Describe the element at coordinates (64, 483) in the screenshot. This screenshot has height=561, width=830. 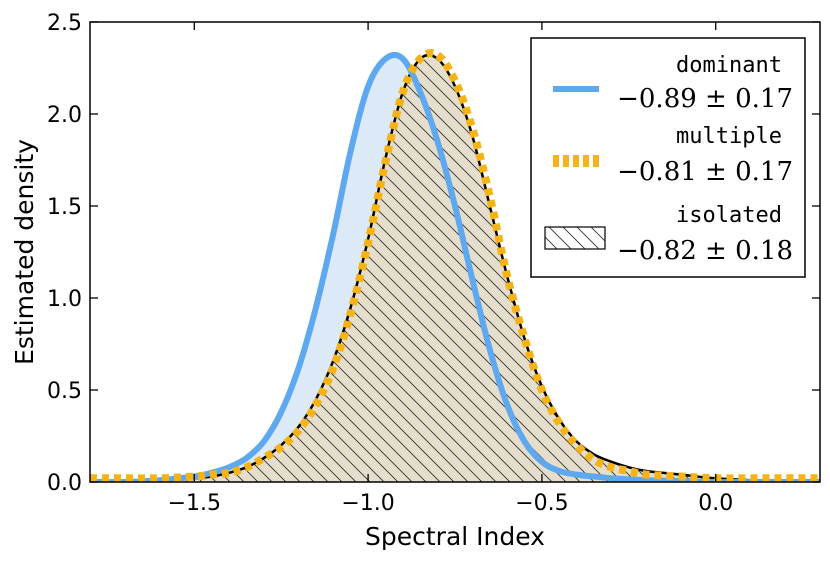
I see `y-tick-label: 0.0` at that location.